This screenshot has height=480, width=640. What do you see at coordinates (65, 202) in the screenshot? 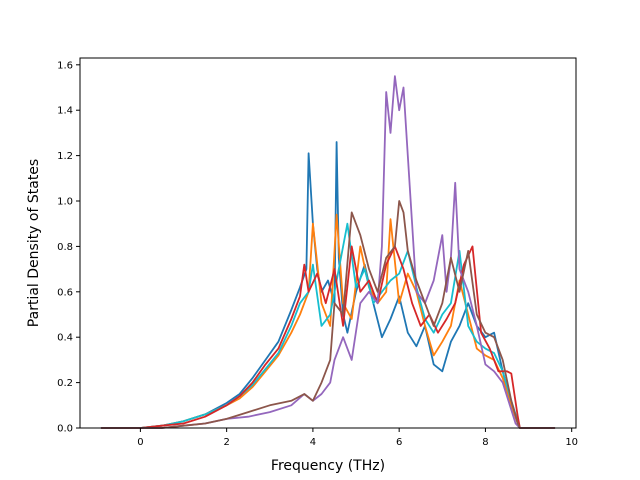
I see `y-tick-label: 1.0` at bounding box center [65, 202].